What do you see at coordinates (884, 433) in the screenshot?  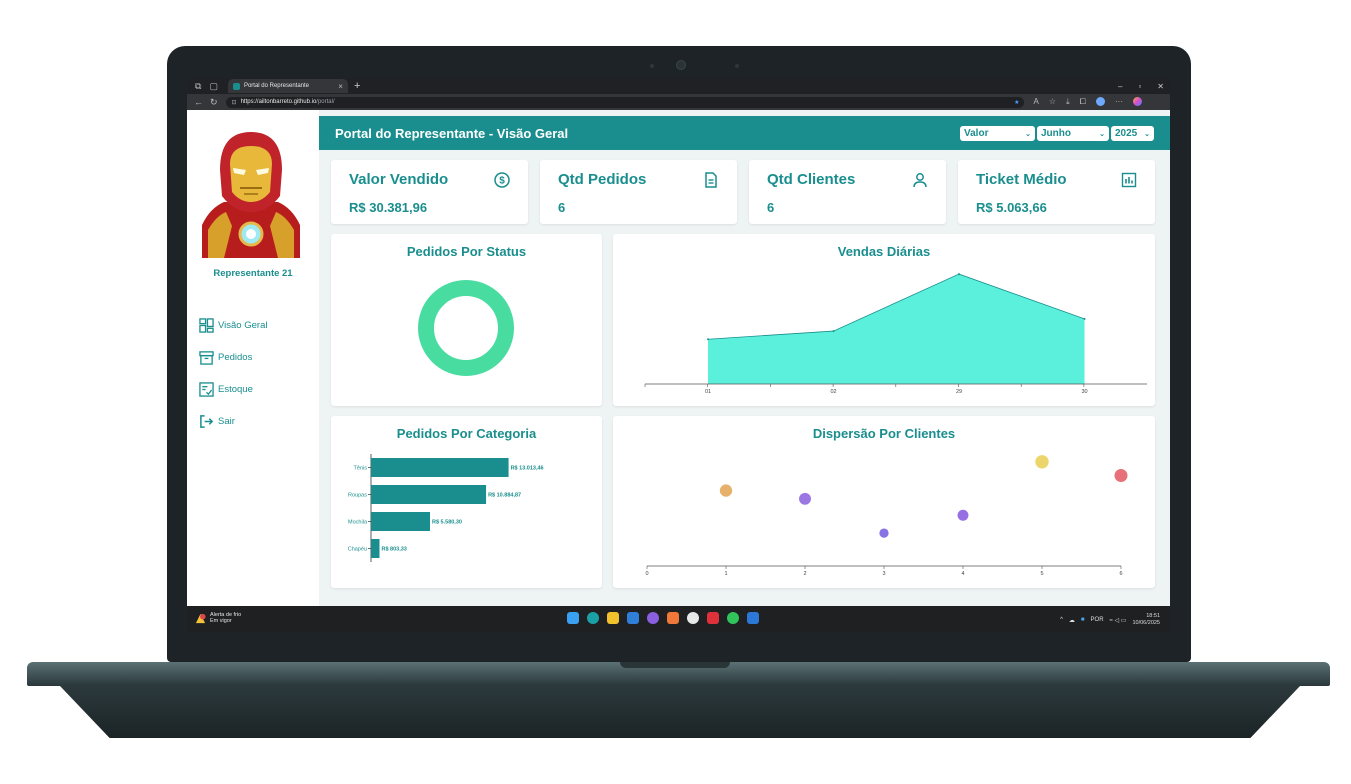 I see `panel-title: Dispersão Por Clientes` at bounding box center [884, 433].